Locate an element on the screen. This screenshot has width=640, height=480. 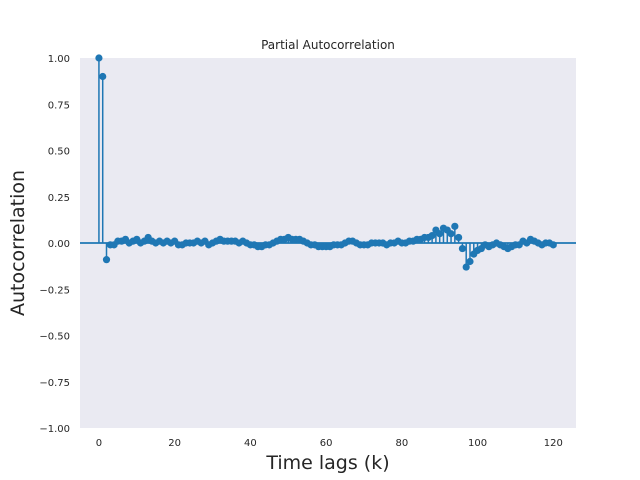
y-tick-label: 0.00 is located at coordinates (59, 244).